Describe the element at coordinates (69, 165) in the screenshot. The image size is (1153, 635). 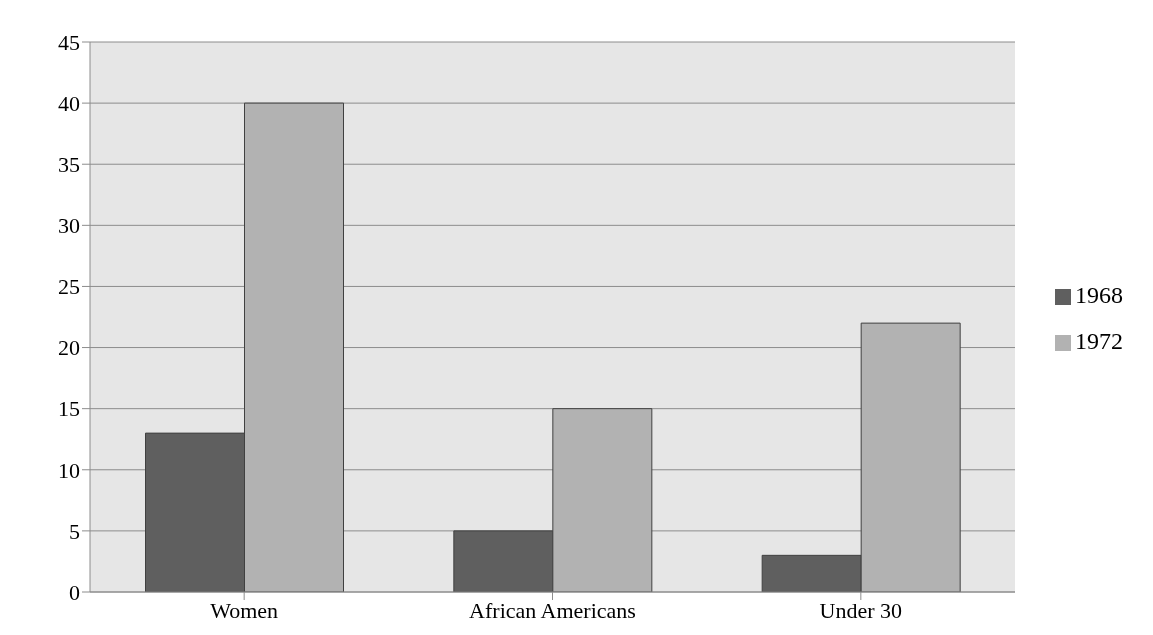
I see `y-tick-label: 35` at that location.